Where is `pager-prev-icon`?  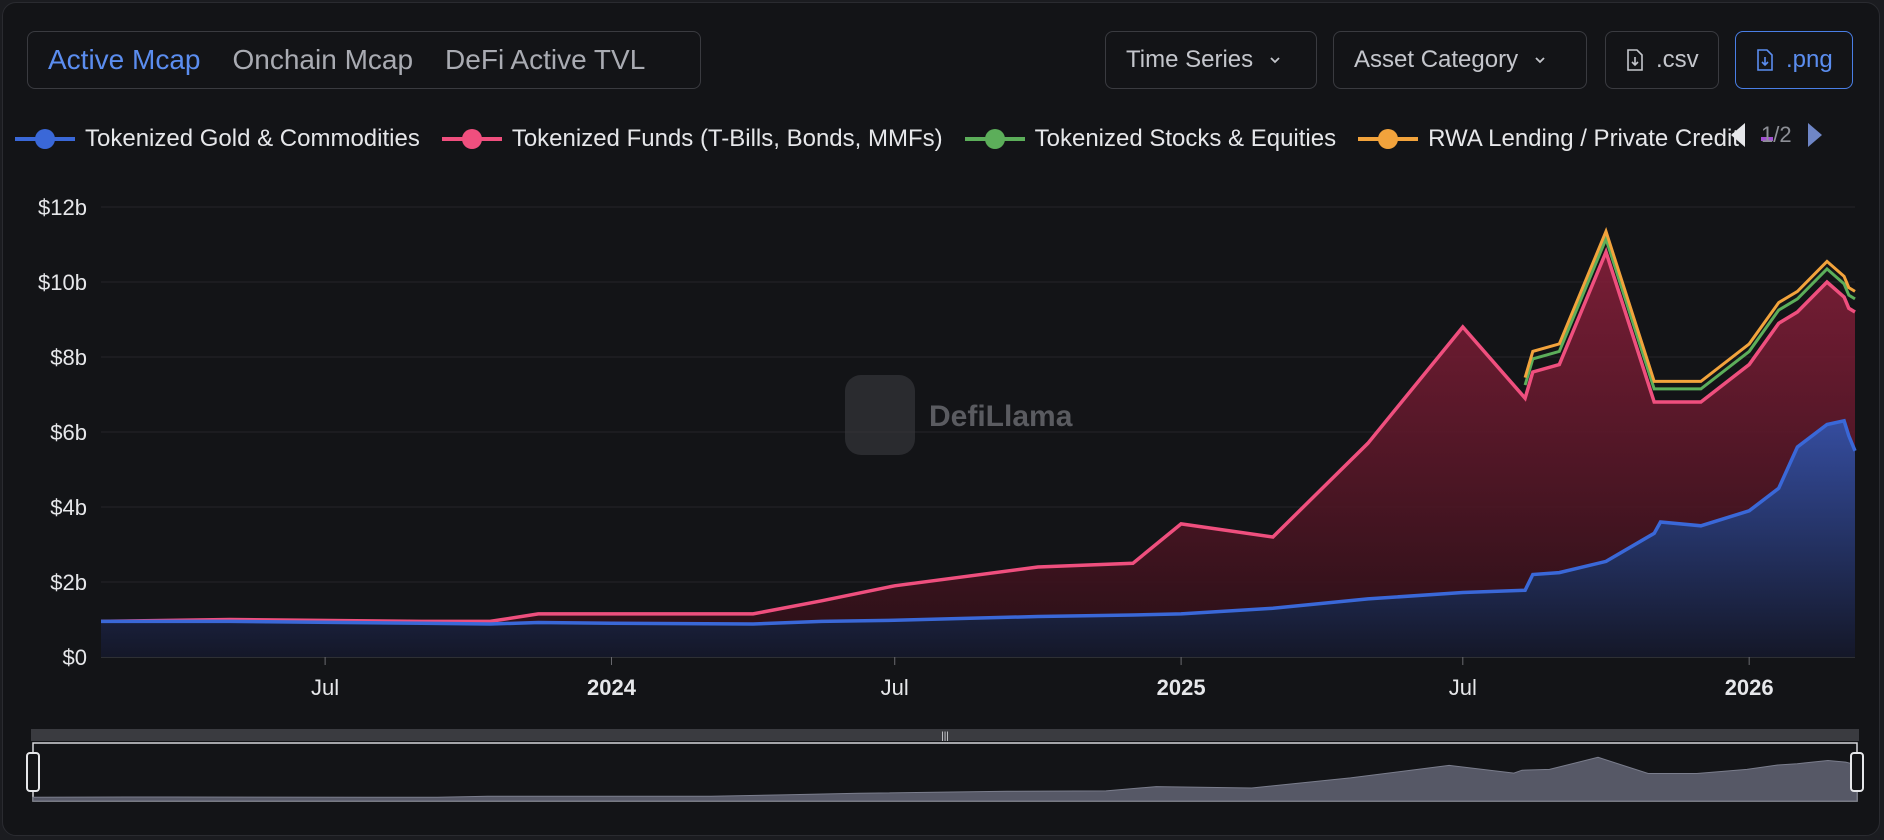 pager-prev-icon is located at coordinates (1738, 135).